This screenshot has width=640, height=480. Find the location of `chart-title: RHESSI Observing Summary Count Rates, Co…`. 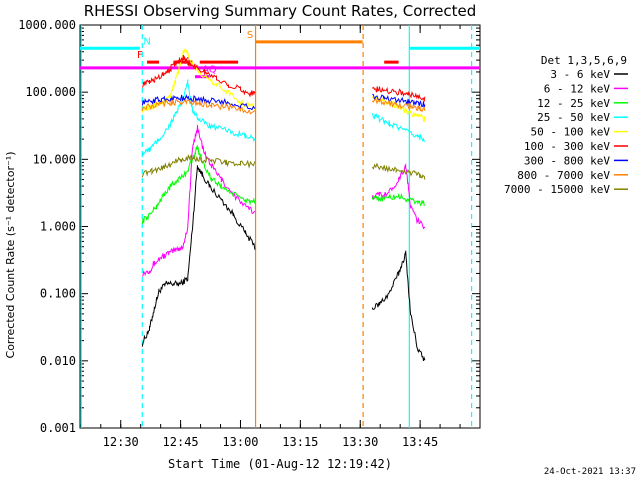

chart-title: RHESSI Observing Summary Count Rates, Co… is located at coordinates (280, 11).